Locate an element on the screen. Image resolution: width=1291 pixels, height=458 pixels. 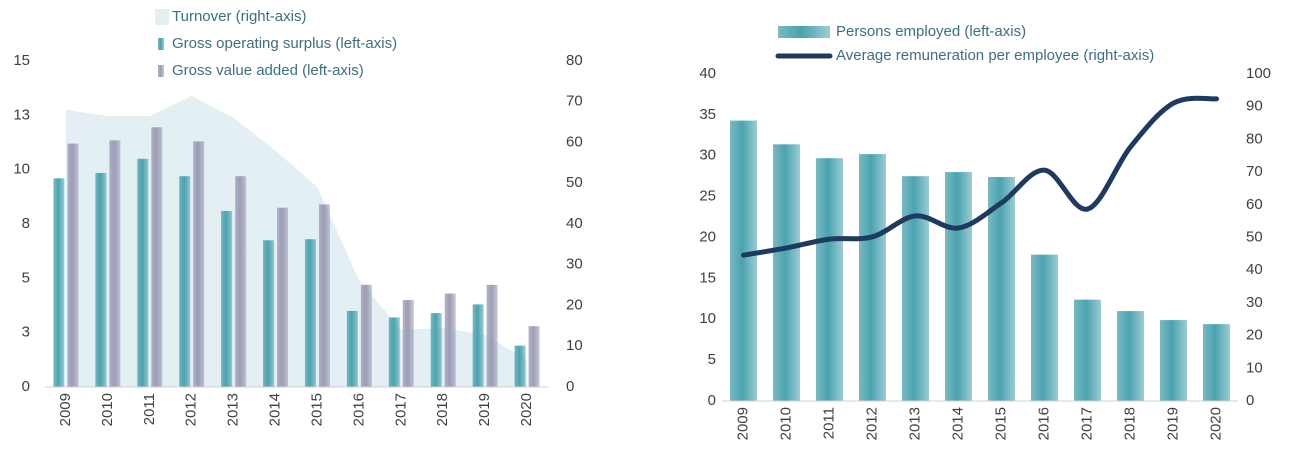
y-tick-label: 30 is located at coordinates (707, 155).